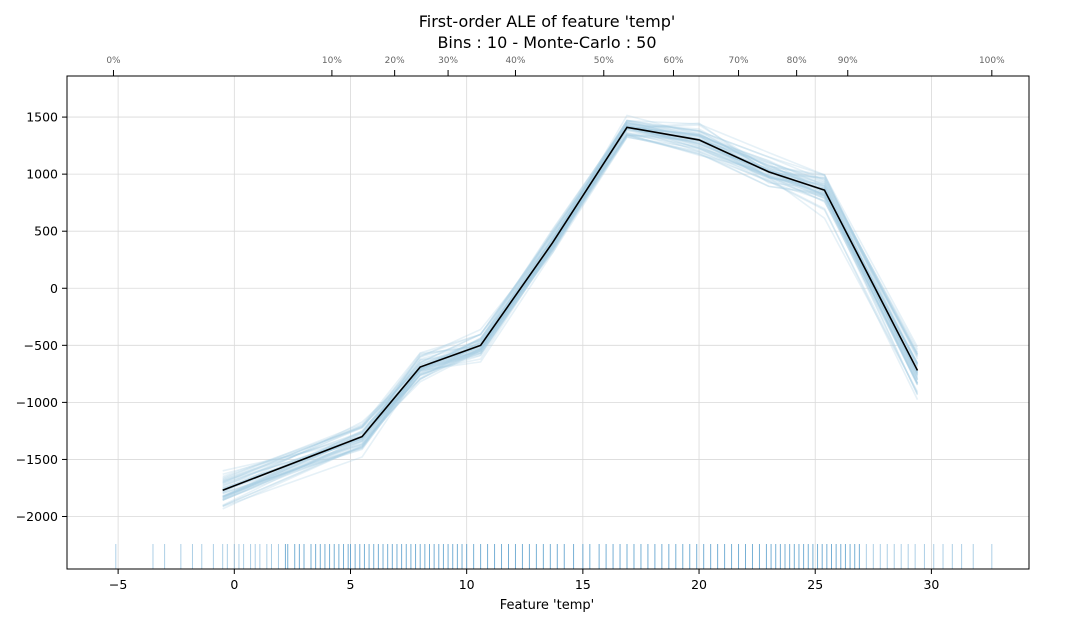  What do you see at coordinates (37, 402) in the screenshot?
I see `y-tick-label: −1000` at bounding box center [37, 402].